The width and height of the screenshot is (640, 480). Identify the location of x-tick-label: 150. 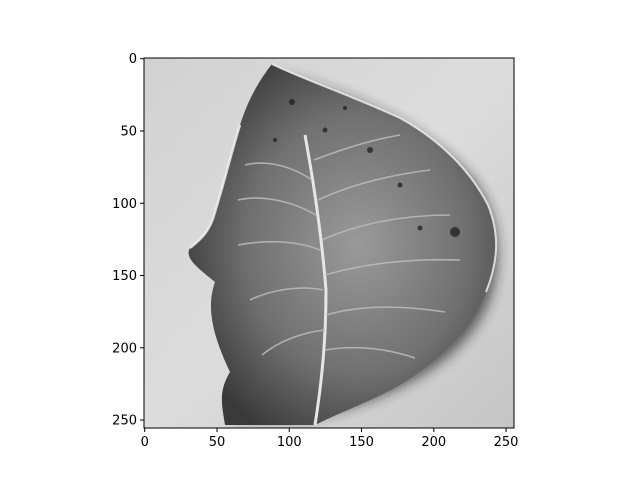
(361, 442).